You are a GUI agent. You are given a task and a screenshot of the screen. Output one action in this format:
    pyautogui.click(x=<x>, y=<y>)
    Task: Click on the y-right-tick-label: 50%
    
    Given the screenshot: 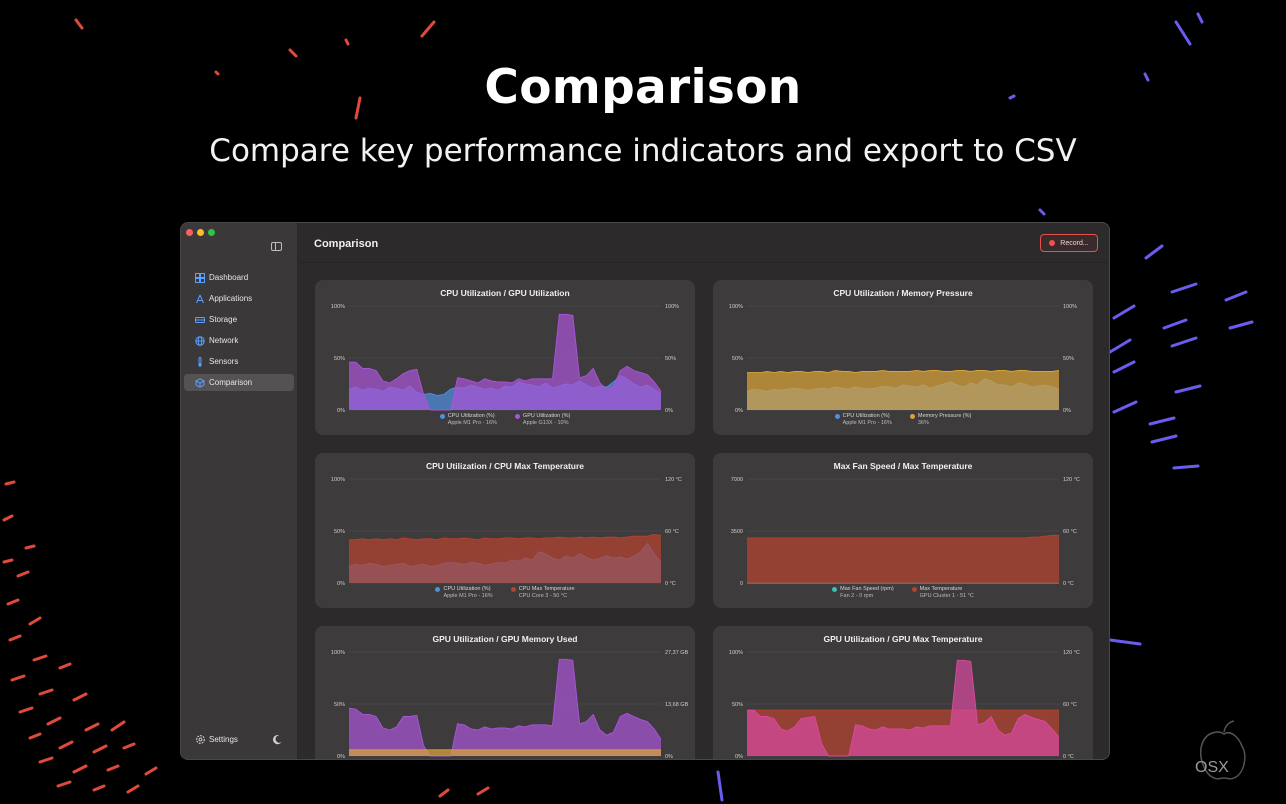 What is the action you would take?
    pyautogui.click(x=1068, y=359)
    